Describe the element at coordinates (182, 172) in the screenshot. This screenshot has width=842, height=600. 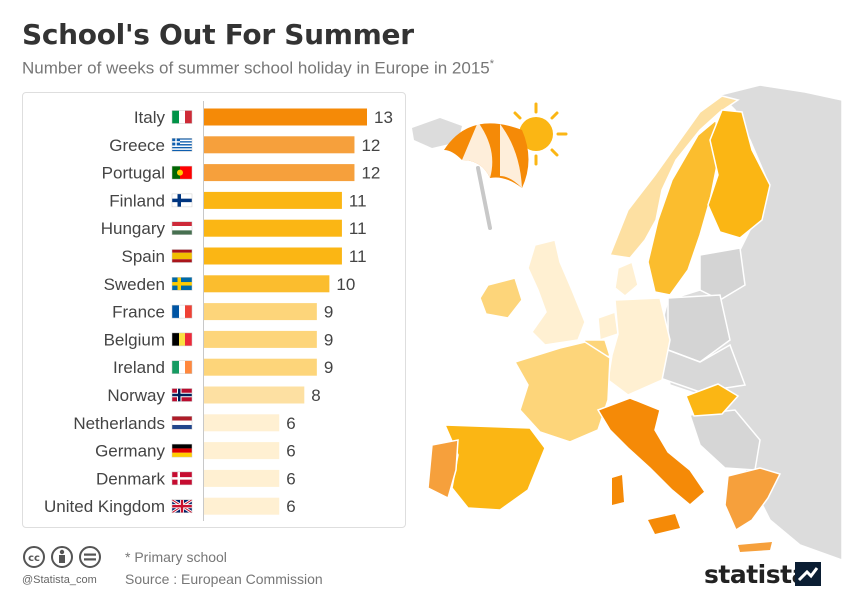
I see `portugal-flag` at that location.